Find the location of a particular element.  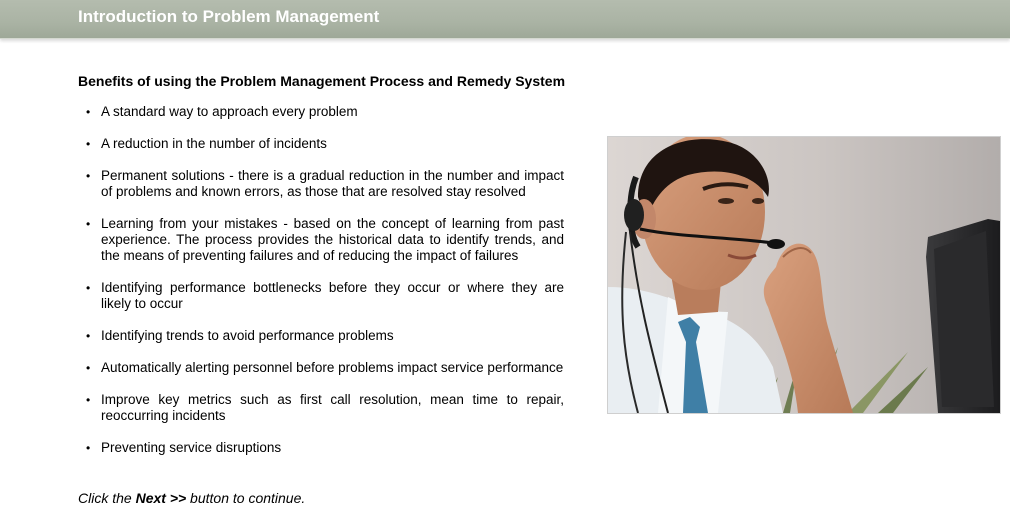

continue-instruction: Click the Next >> button to continue. is located at coordinates (191, 498).